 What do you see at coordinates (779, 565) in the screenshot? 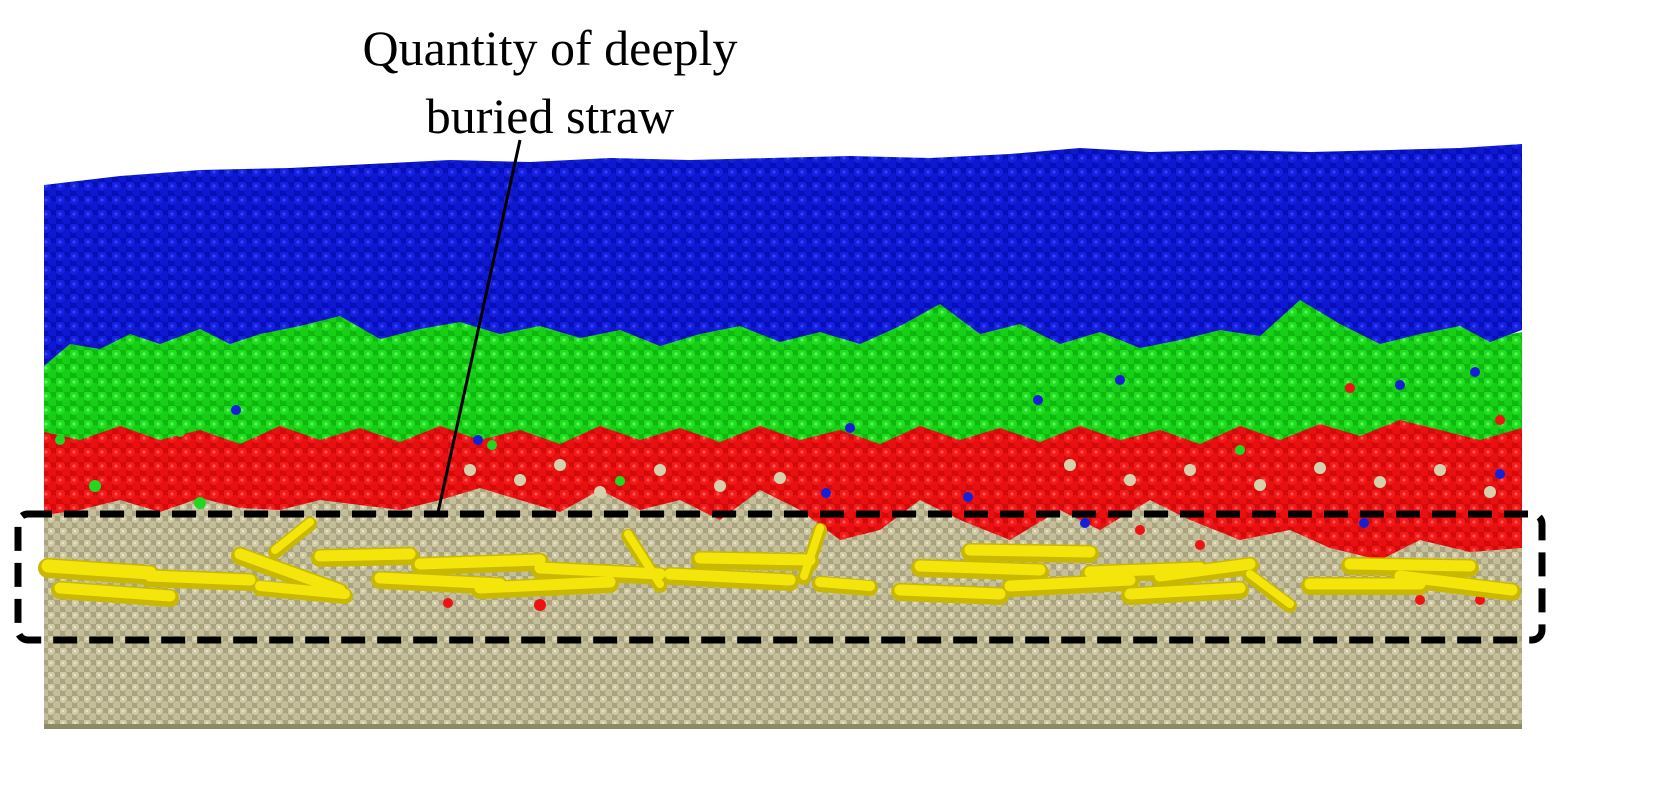
I see `straw-particles` at bounding box center [779, 565].